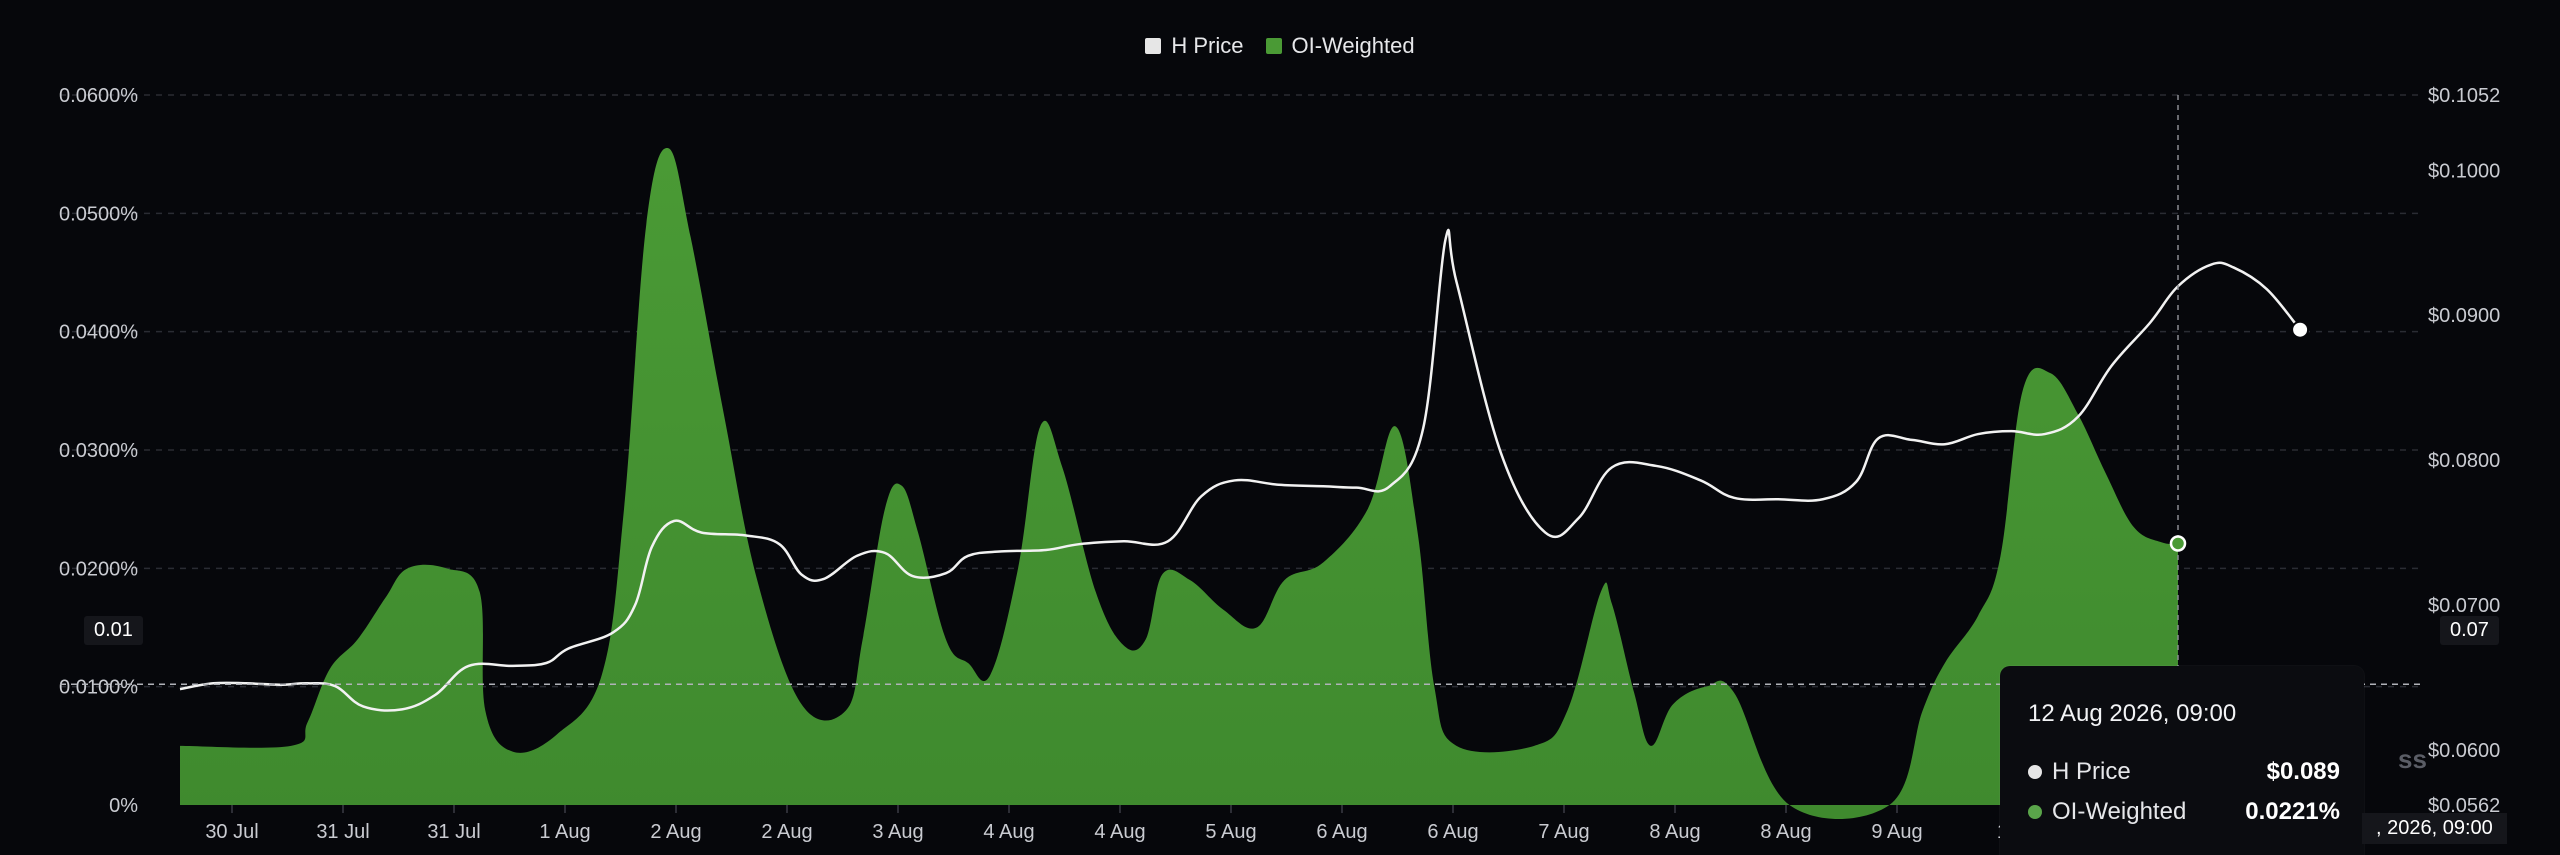 The width and height of the screenshot is (2560, 855). Describe the element at coordinates (98, 96) in the screenshot. I see `y-left-tick-label: 0.0600%` at that location.